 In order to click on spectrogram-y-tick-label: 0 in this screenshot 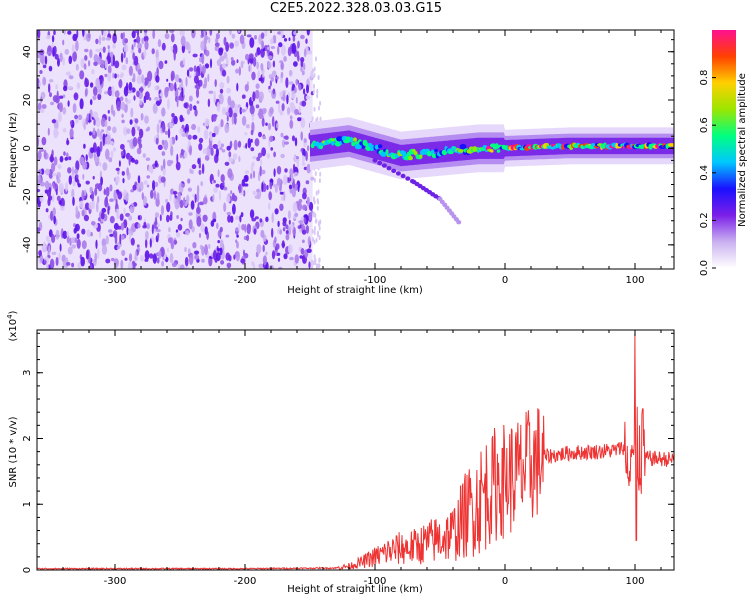, I will do `click(27, 148)`.